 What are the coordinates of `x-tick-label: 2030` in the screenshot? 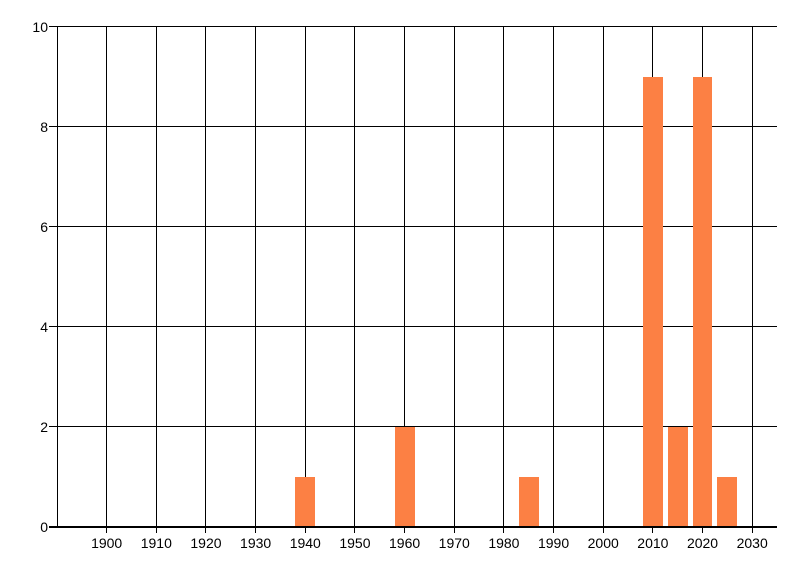 It's located at (752, 543).